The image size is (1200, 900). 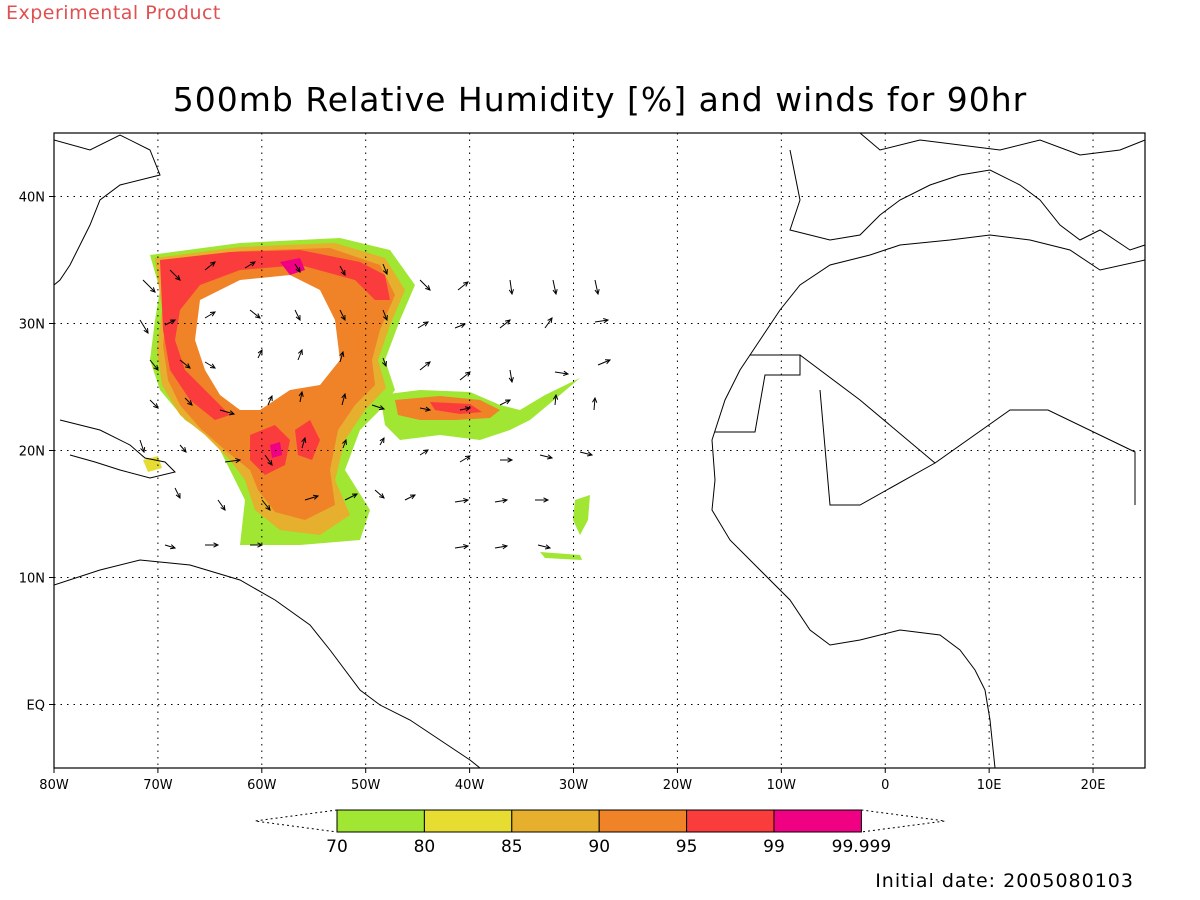 I want to click on experimental-product-label: Experimental Product, so click(x=113, y=13).